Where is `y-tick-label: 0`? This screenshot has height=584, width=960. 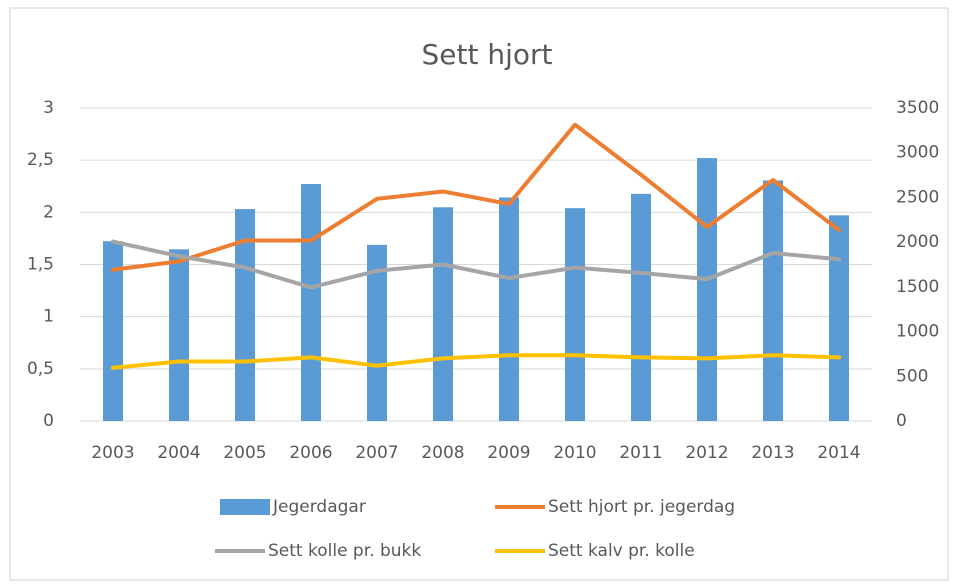 y-tick-label: 0 is located at coordinates (48, 421).